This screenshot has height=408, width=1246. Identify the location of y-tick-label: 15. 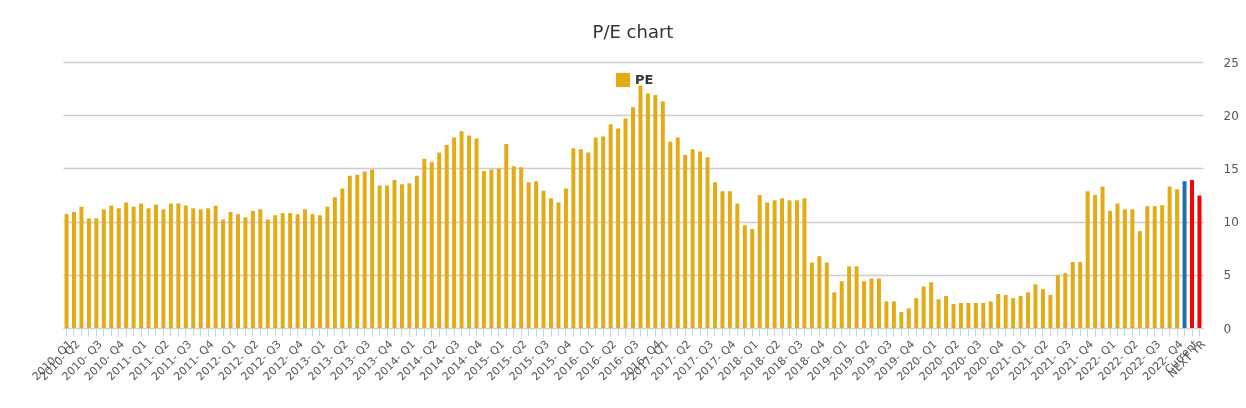
(1231, 168).